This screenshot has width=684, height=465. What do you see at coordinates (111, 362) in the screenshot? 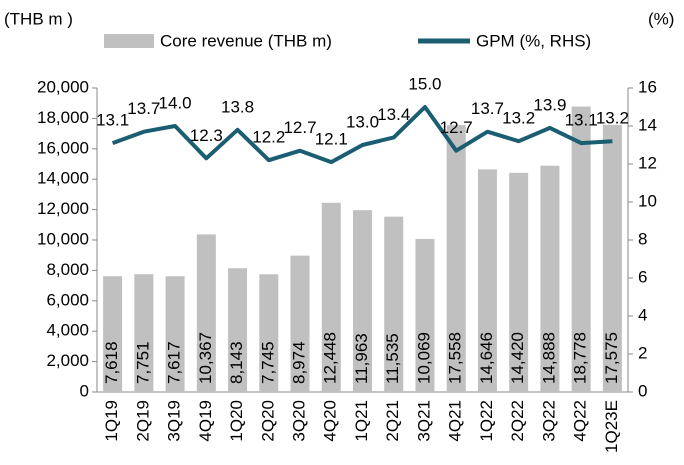
I see `bar-value-label: 7,618` at bounding box center [111, 362].